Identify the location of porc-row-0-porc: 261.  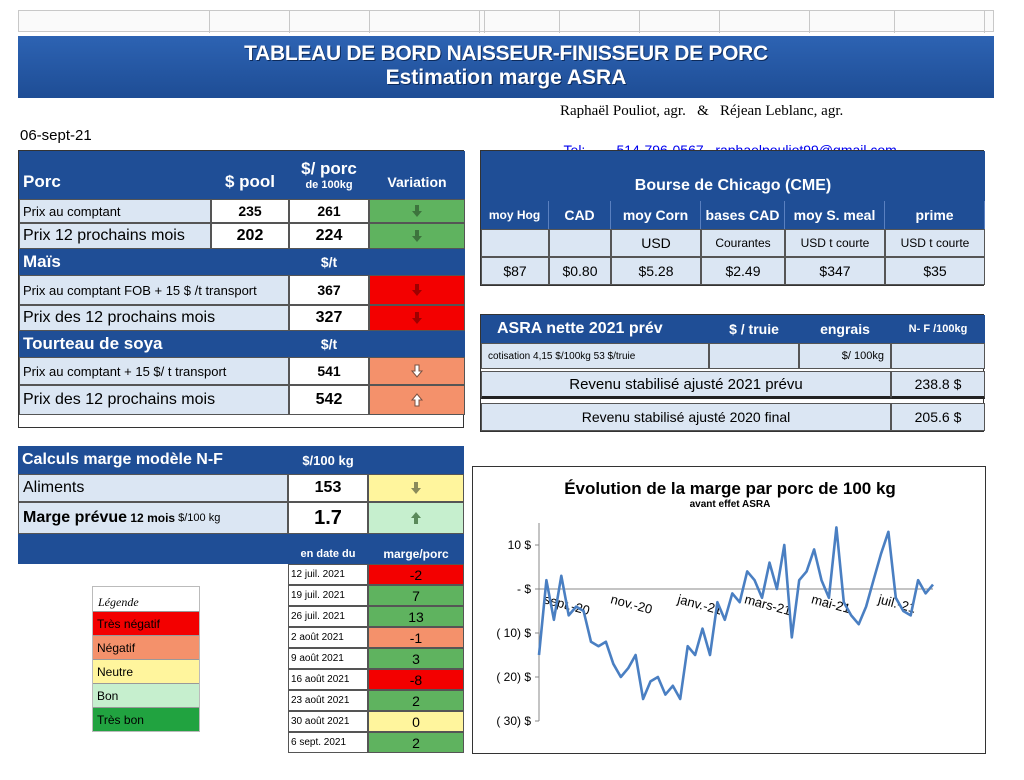
(329, 211).